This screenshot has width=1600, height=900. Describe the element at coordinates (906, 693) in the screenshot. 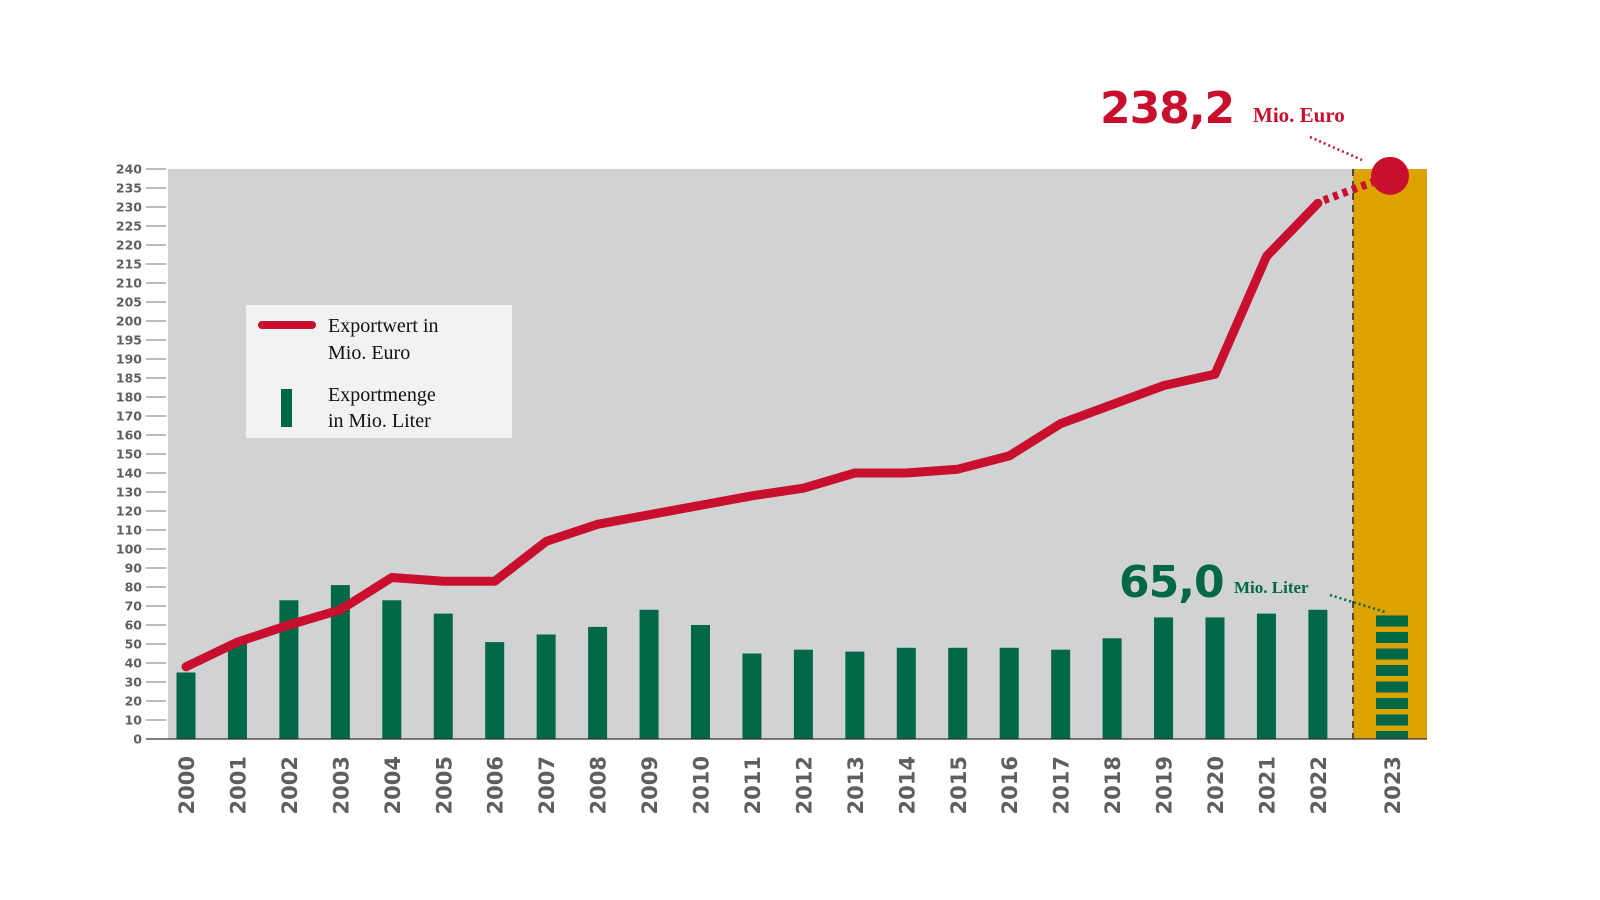

I see `bar-2014` at that location.